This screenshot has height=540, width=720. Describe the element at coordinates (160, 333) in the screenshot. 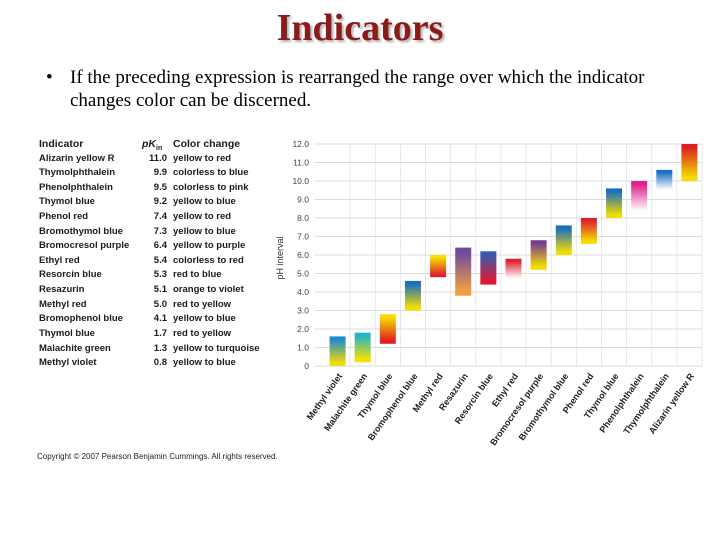

I see `pk-value: 1.7` at that location.